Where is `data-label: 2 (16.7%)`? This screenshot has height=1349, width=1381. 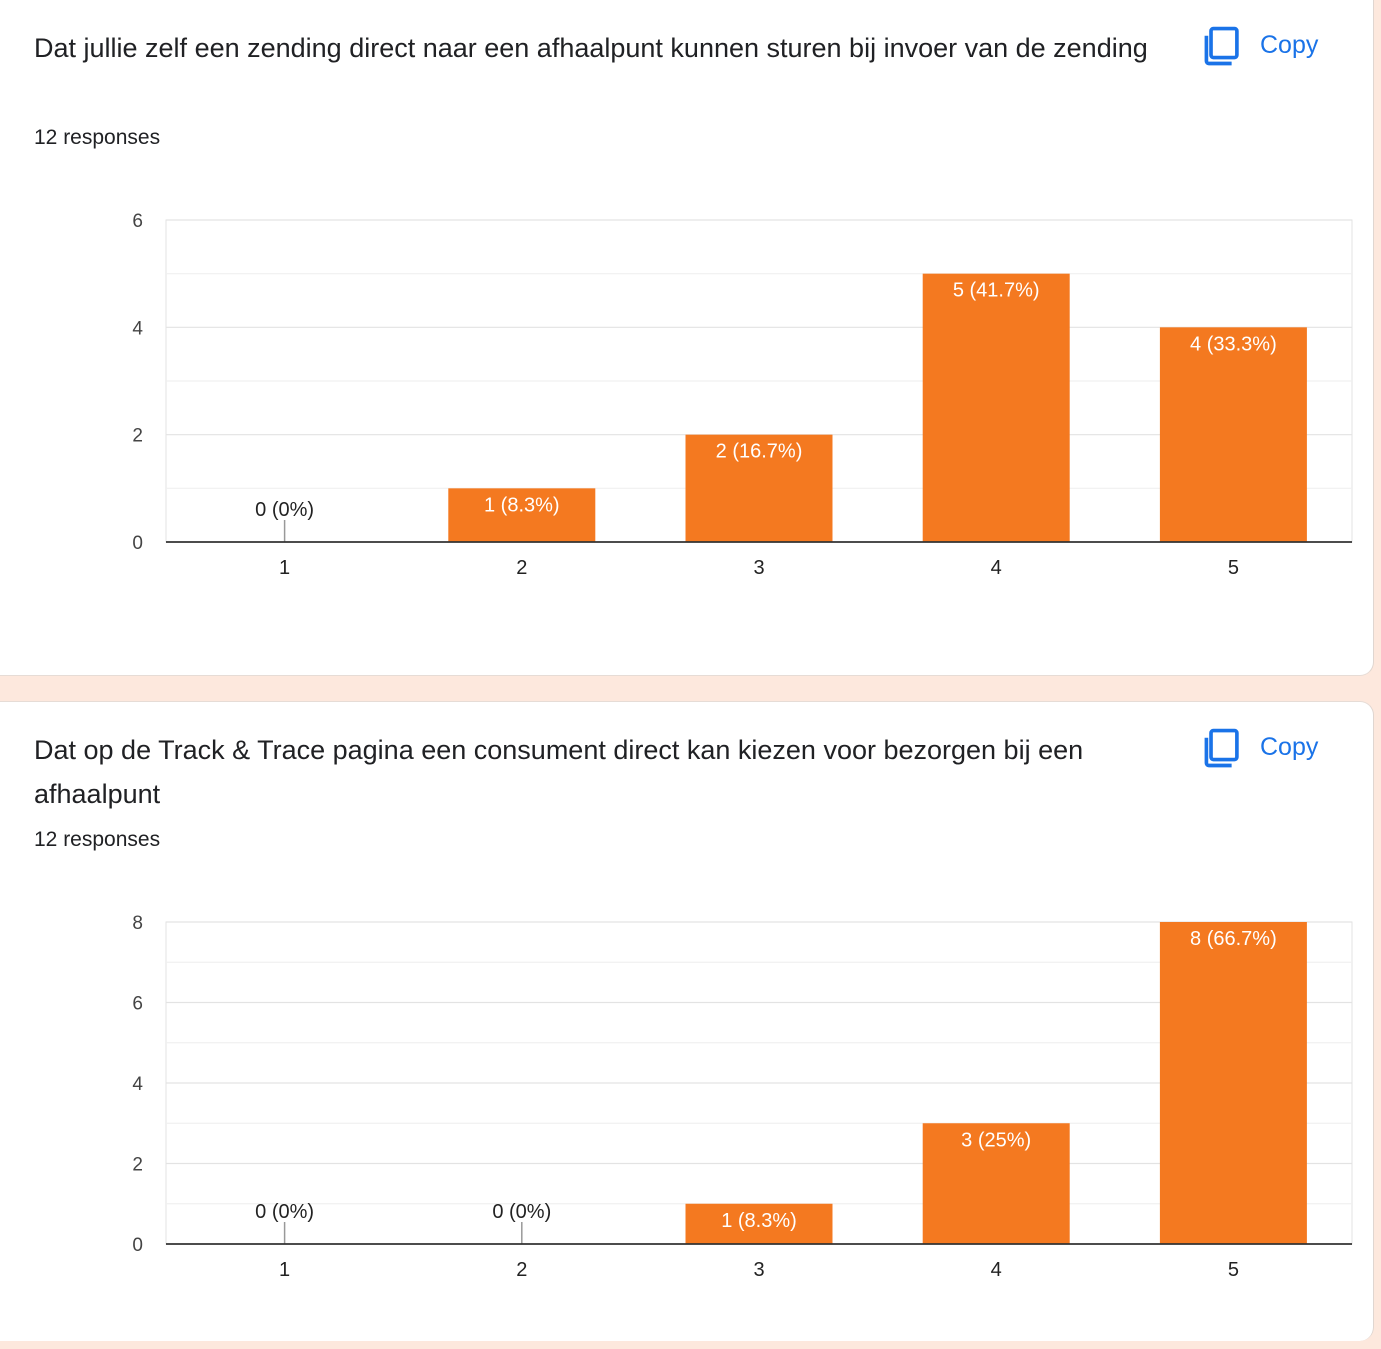
data-label: 2 (16.7%) is located at coordinates (759, 452).